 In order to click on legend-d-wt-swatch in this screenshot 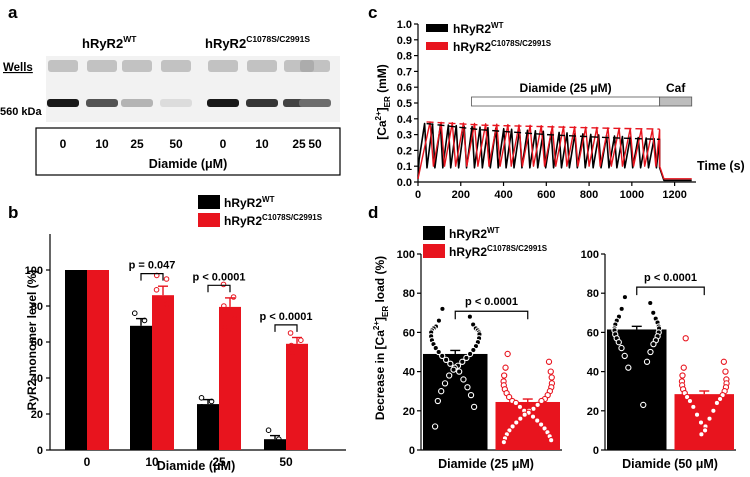, I will do `click(434, 233)`.